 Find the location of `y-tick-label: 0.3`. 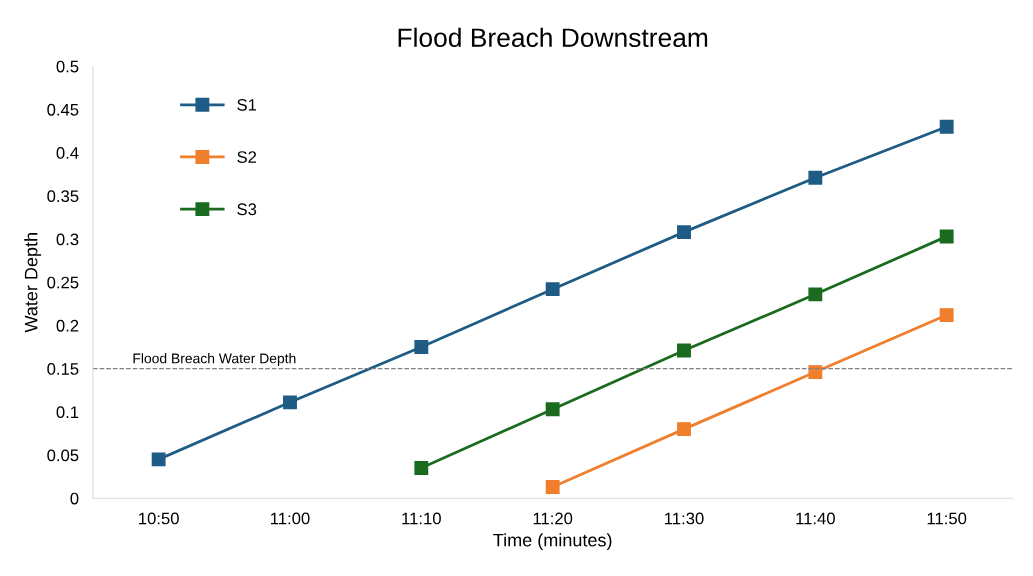

y-tick-label: 0.3 is located at coordinates (67, 239).